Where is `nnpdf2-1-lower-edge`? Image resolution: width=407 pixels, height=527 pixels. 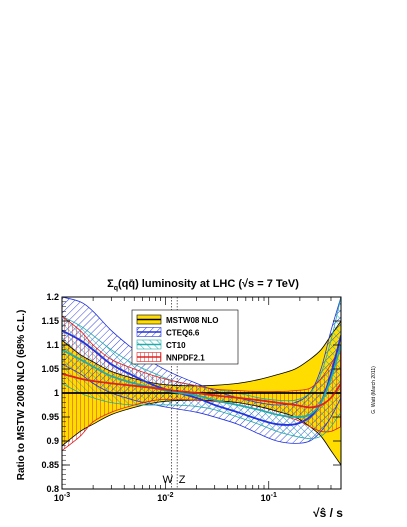 nnpdf2-1-lower-edge is located at coordinates (201, 424).